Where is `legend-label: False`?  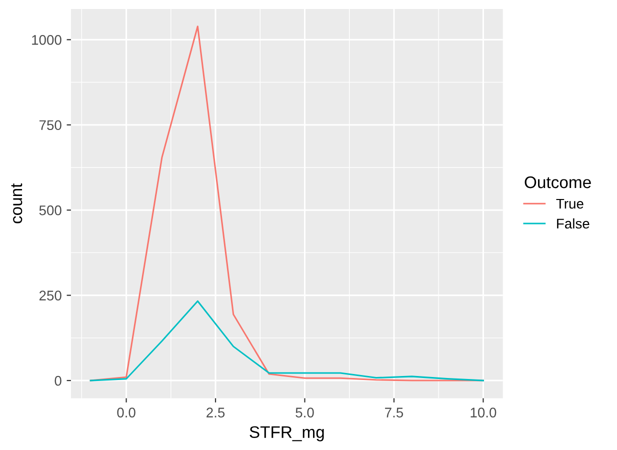 legend-label: False is located at coordinates (573, 223).